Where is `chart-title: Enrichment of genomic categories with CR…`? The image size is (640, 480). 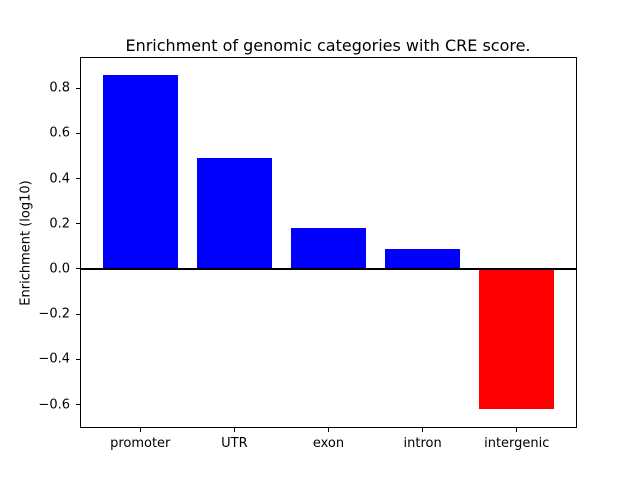 chart-title: Enrichment of genomic categories with CR… is located at coordinates (328, 45).